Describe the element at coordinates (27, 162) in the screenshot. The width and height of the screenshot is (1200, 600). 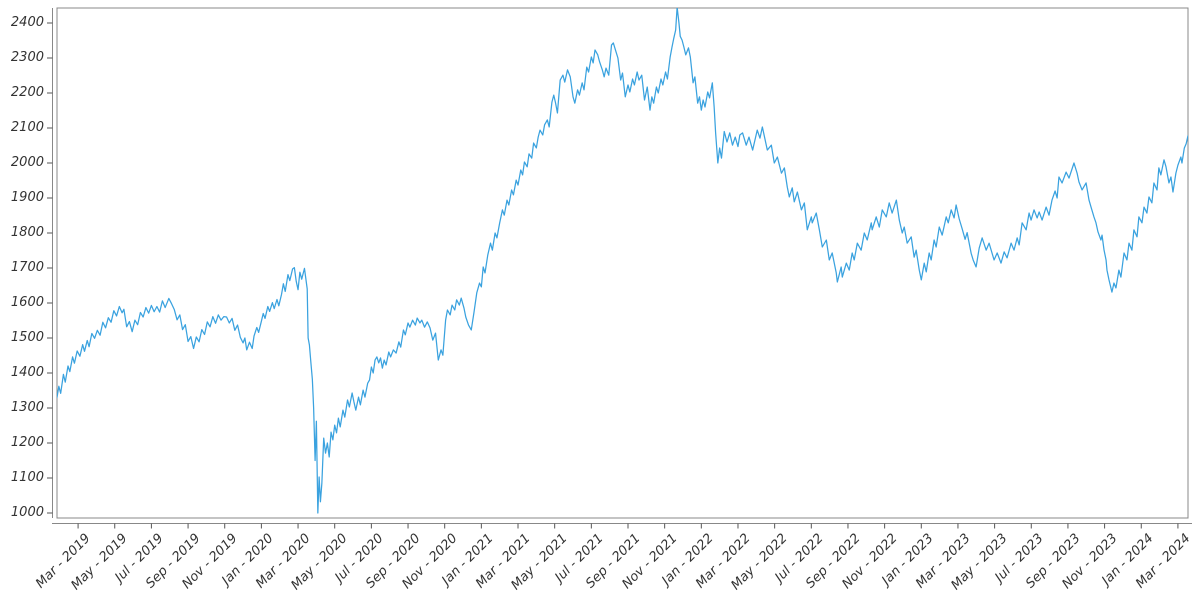
I see `y-tick-label: 2000` at that location.